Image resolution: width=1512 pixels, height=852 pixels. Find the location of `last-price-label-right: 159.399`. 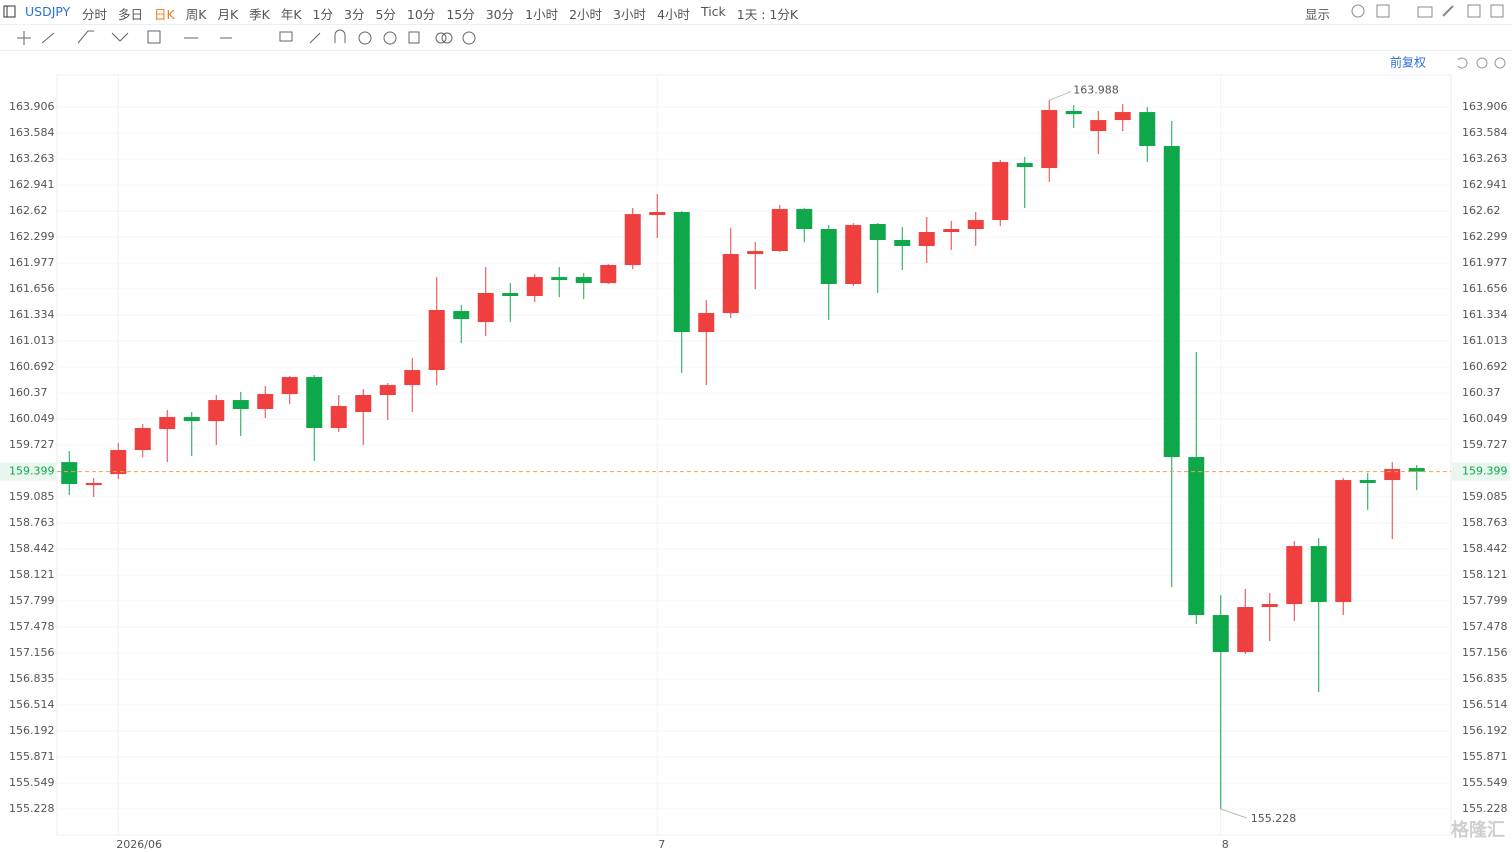

last-price-label-right: 159.399 is located at coordinates (1485, 471).